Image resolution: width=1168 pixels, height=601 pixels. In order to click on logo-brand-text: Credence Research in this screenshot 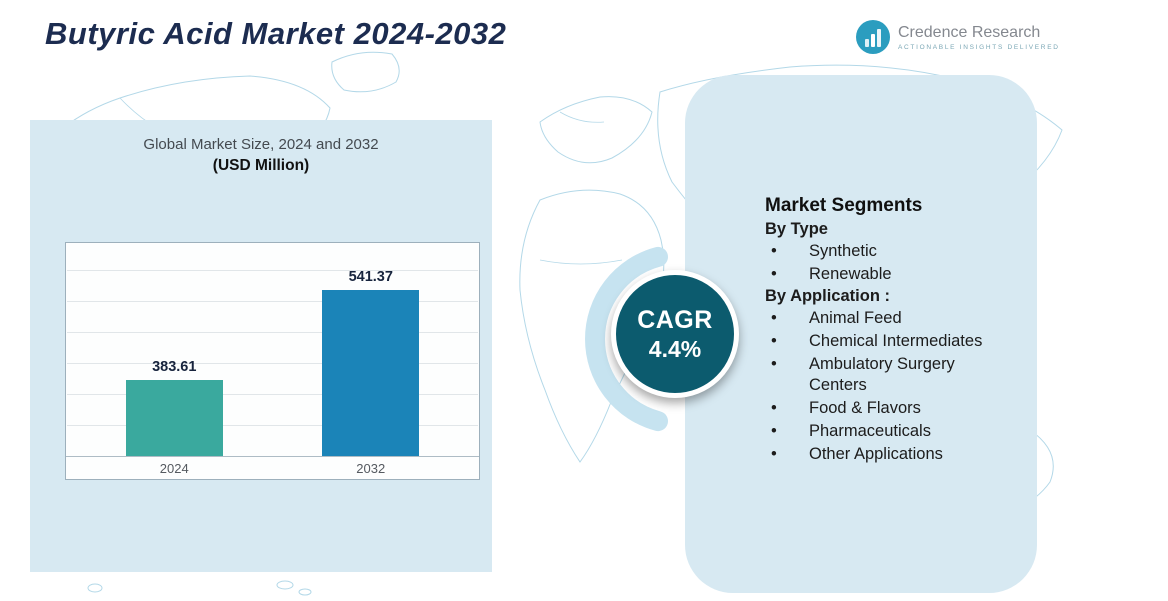, I will do `click(969, 32)`.